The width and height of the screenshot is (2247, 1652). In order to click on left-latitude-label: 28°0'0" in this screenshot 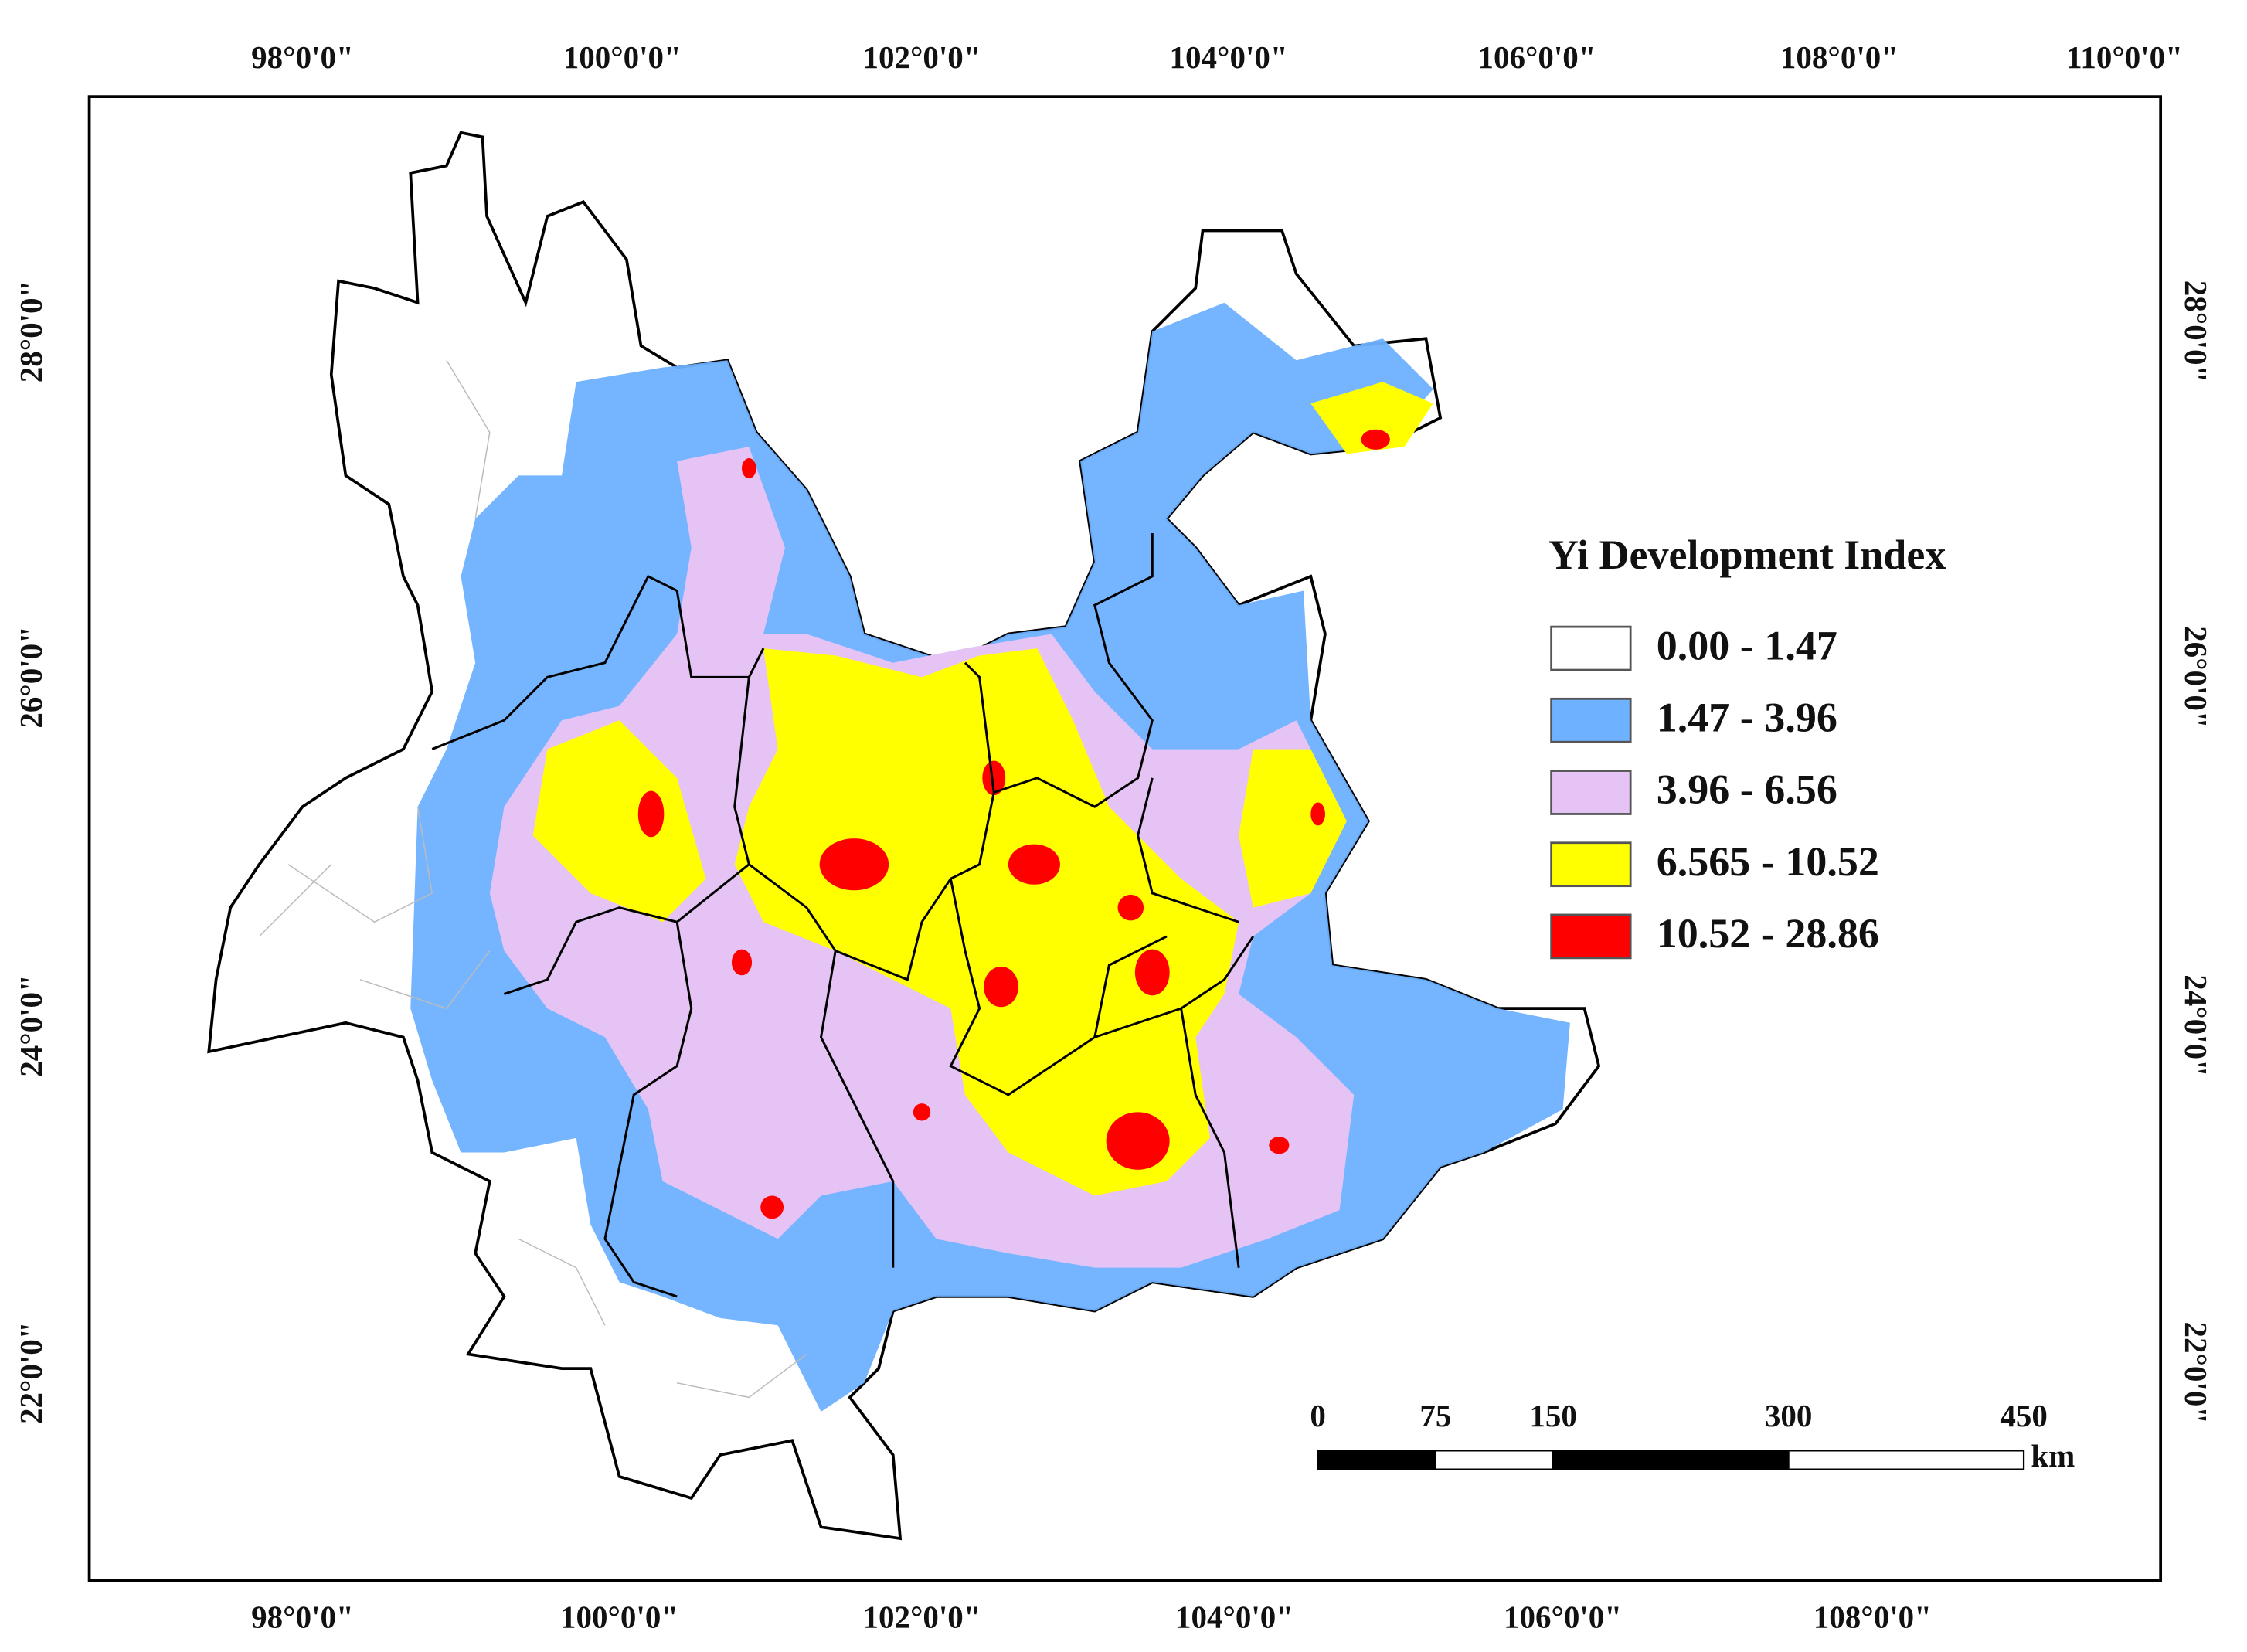, I will do `click(31, 331)`.